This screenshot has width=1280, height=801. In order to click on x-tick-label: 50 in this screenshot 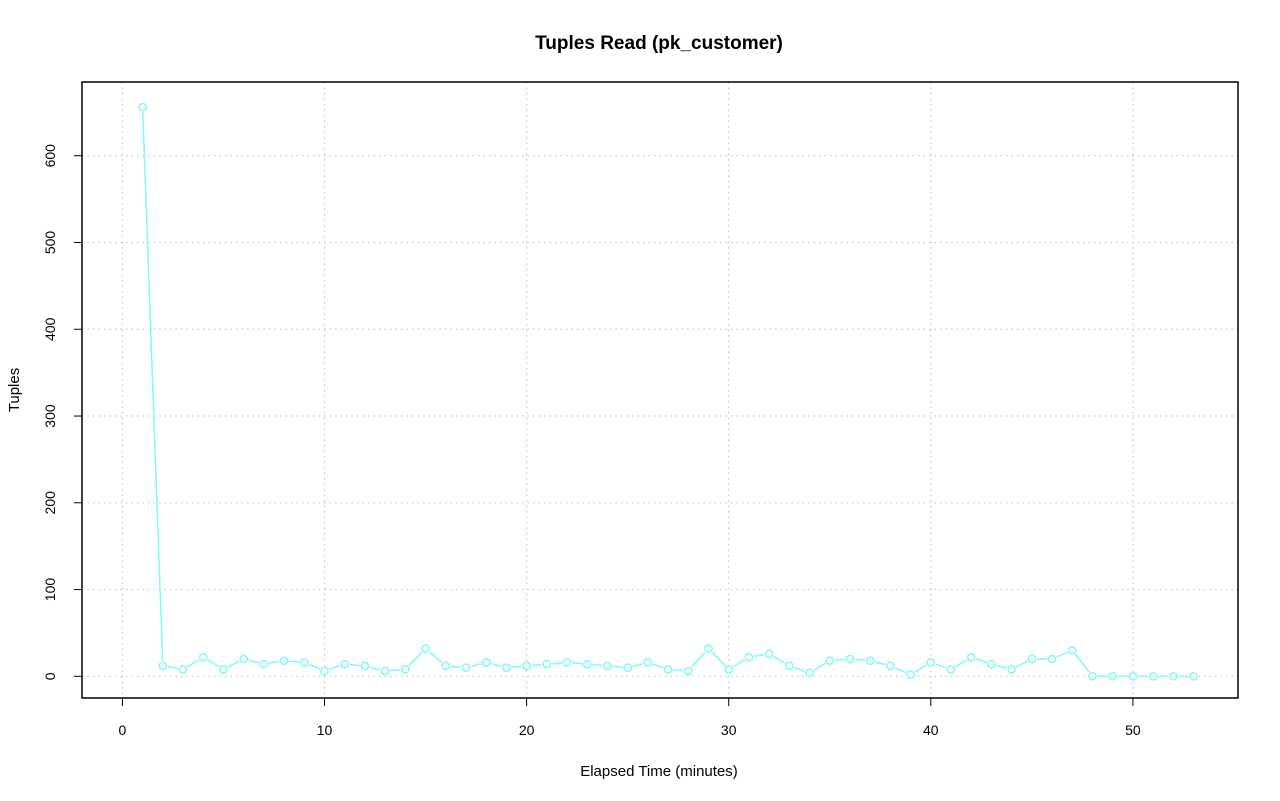, I will do `click(1133, 730)`.